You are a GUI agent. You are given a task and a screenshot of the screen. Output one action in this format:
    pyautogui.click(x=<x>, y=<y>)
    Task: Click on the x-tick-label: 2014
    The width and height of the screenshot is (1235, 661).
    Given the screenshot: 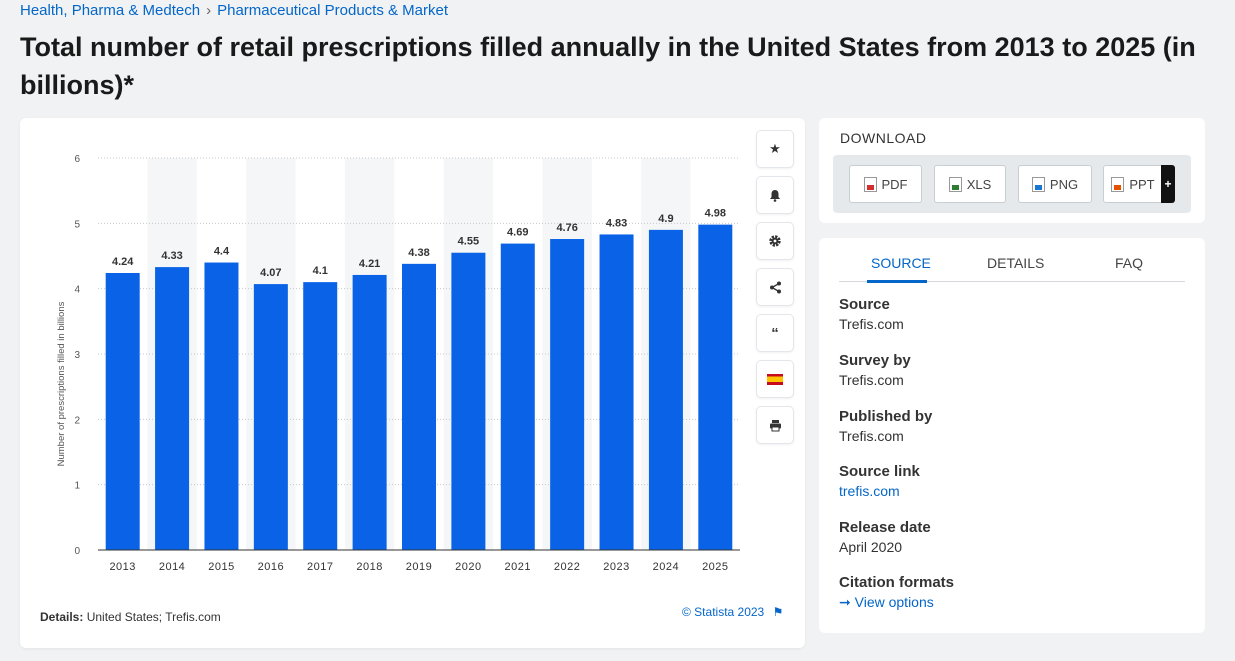 What is the action you would take?
    pyautogui.click(x=172, y=567)
    